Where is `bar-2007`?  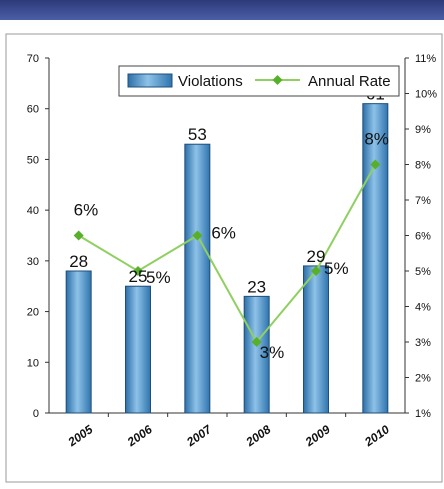 bar-2007 is located at coordinates (197, 278).